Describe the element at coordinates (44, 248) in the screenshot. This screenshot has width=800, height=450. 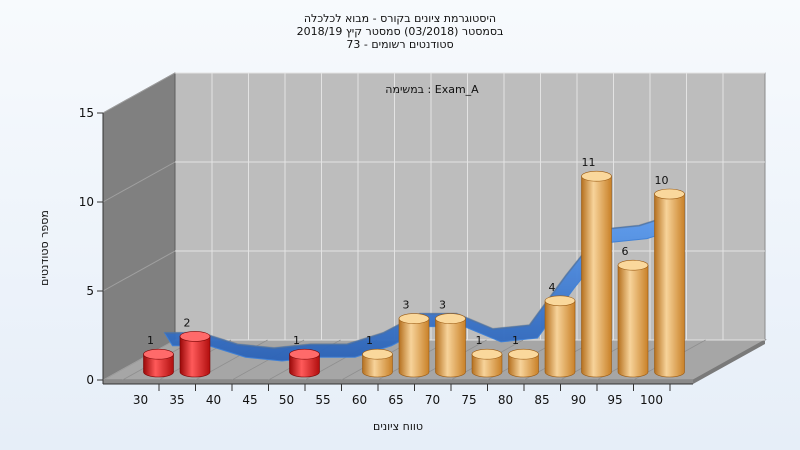
I see `y-axis-title: מספר סטודנטים` at that location.